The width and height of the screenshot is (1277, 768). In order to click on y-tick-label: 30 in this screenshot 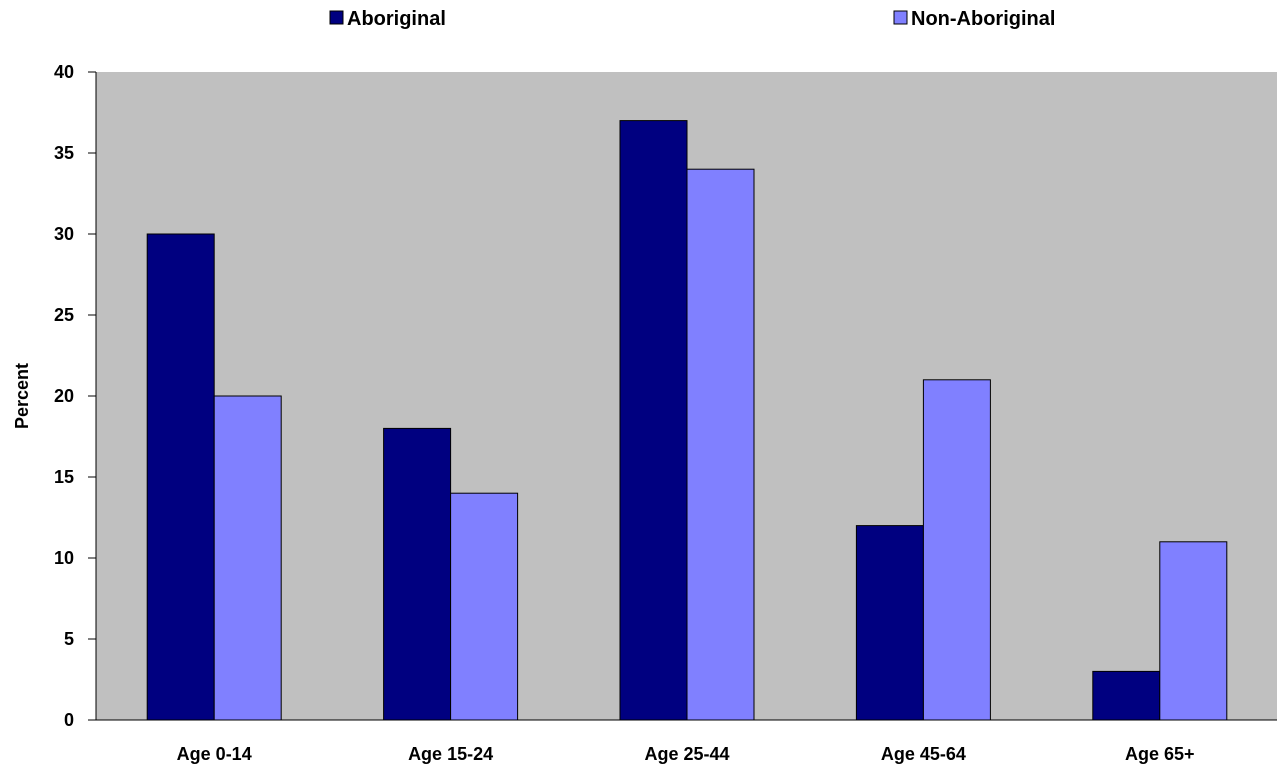, I will do `click(64, 234)`.